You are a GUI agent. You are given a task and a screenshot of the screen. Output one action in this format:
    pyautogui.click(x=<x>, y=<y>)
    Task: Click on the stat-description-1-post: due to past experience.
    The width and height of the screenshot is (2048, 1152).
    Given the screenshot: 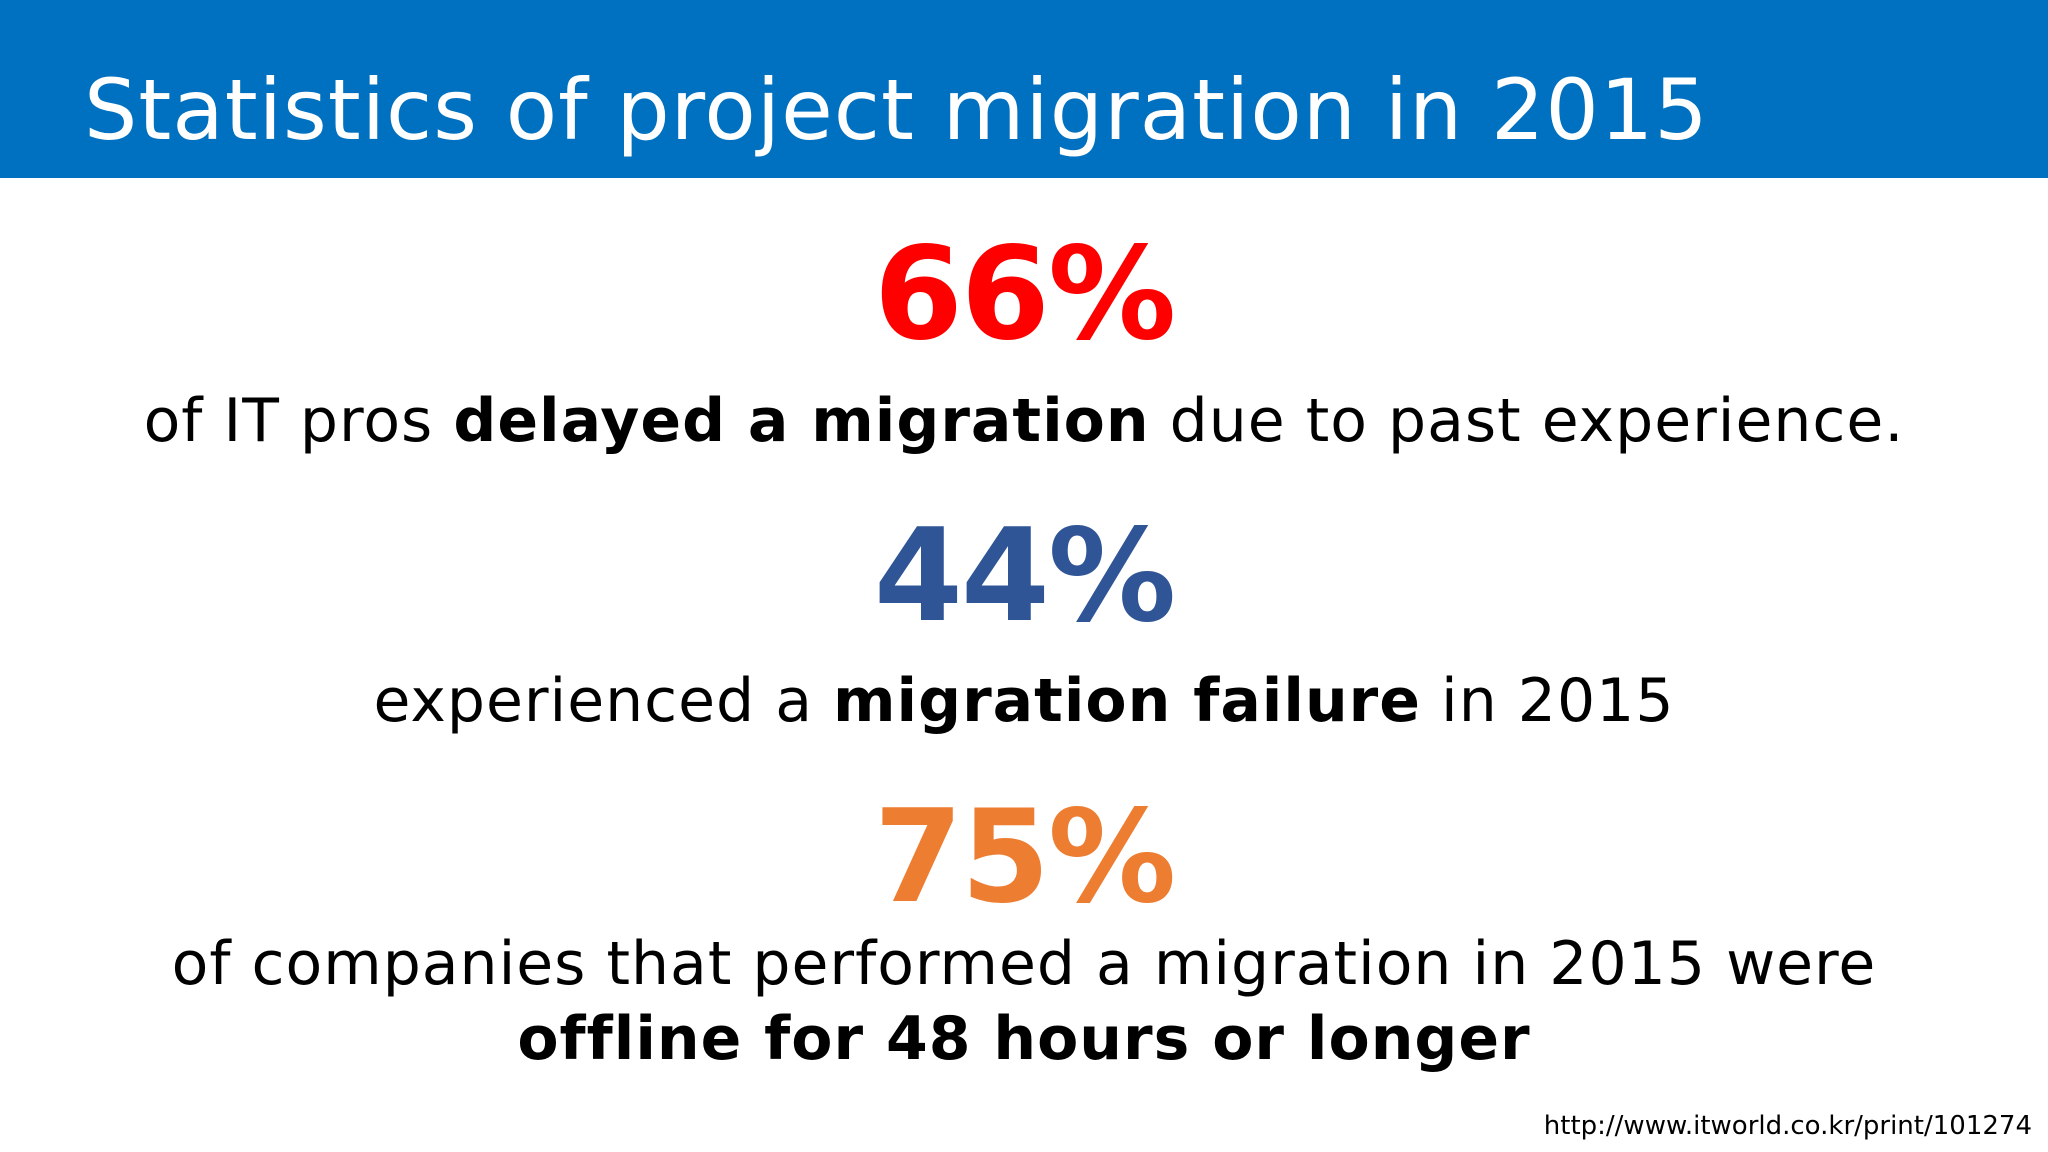 What is the action you would take?
    pyautogui.click(x=1527, y=421)
    